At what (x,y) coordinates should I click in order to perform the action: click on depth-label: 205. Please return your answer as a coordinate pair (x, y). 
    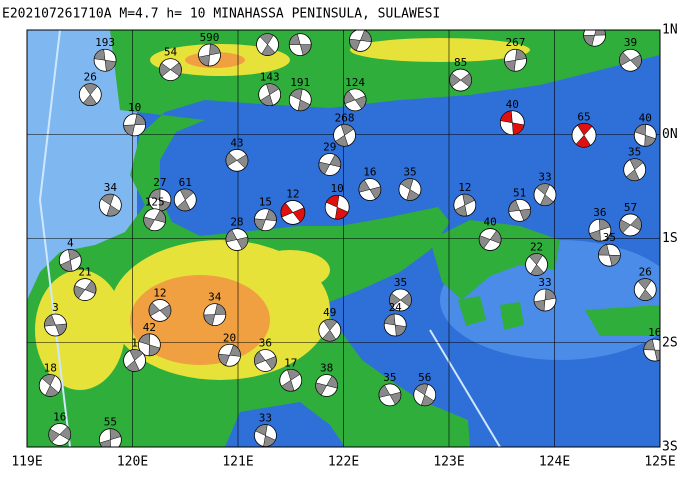
    Looking at the image, I should click on (595, 17).